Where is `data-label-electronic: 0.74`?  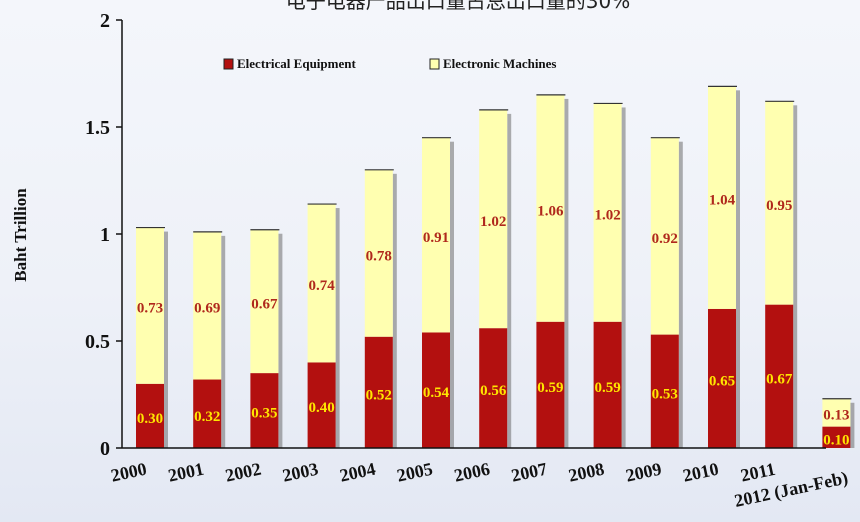
data-label-electronic: 0.74 is located at coordinates (321, 286).